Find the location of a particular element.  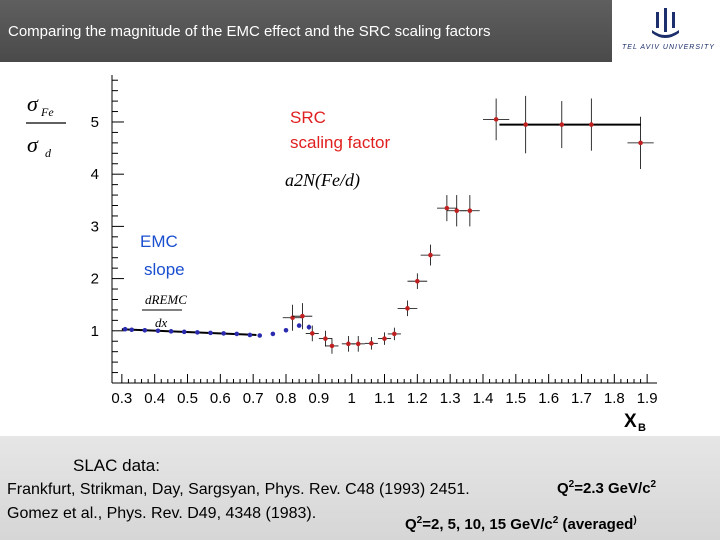

x-axis-label-sub: B is located at coordinates (642, 428).